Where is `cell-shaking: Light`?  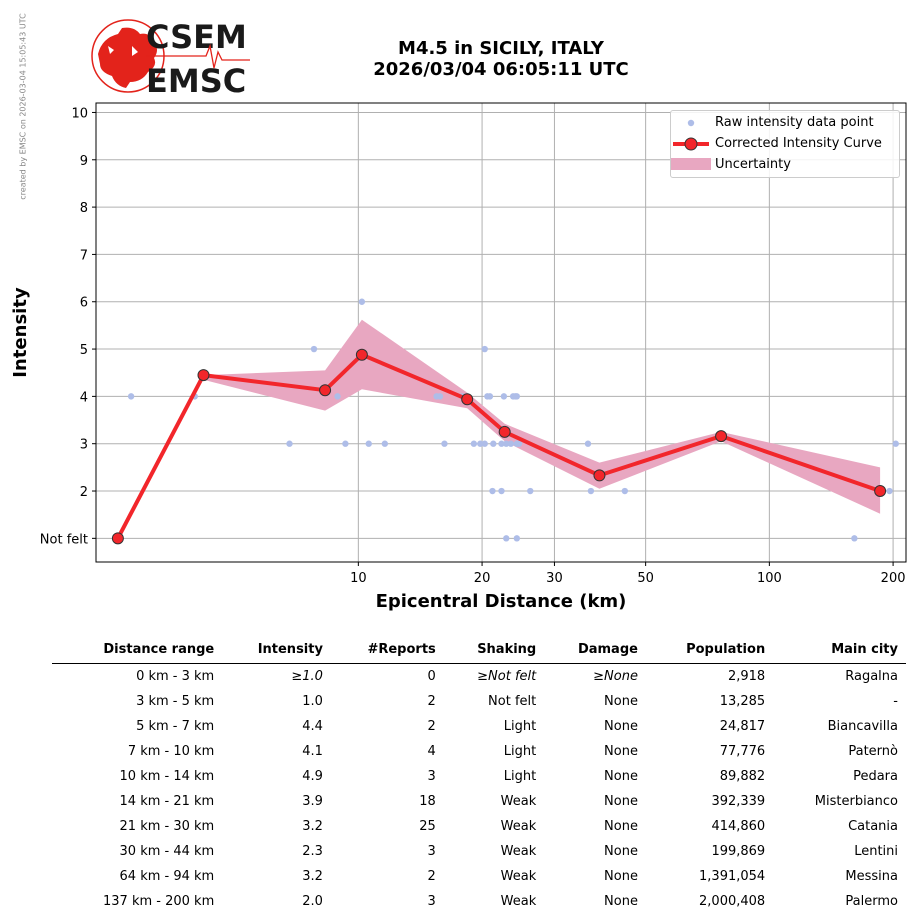 cell-shaking: Light is located at coordinates (520, 776).